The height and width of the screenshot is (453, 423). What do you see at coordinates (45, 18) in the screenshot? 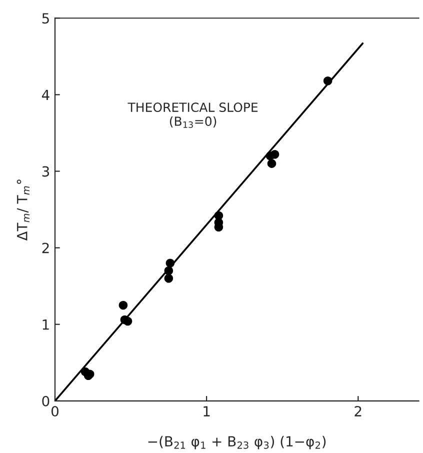
I see `y-tick-label: 5` at bounding box center [45, 18].